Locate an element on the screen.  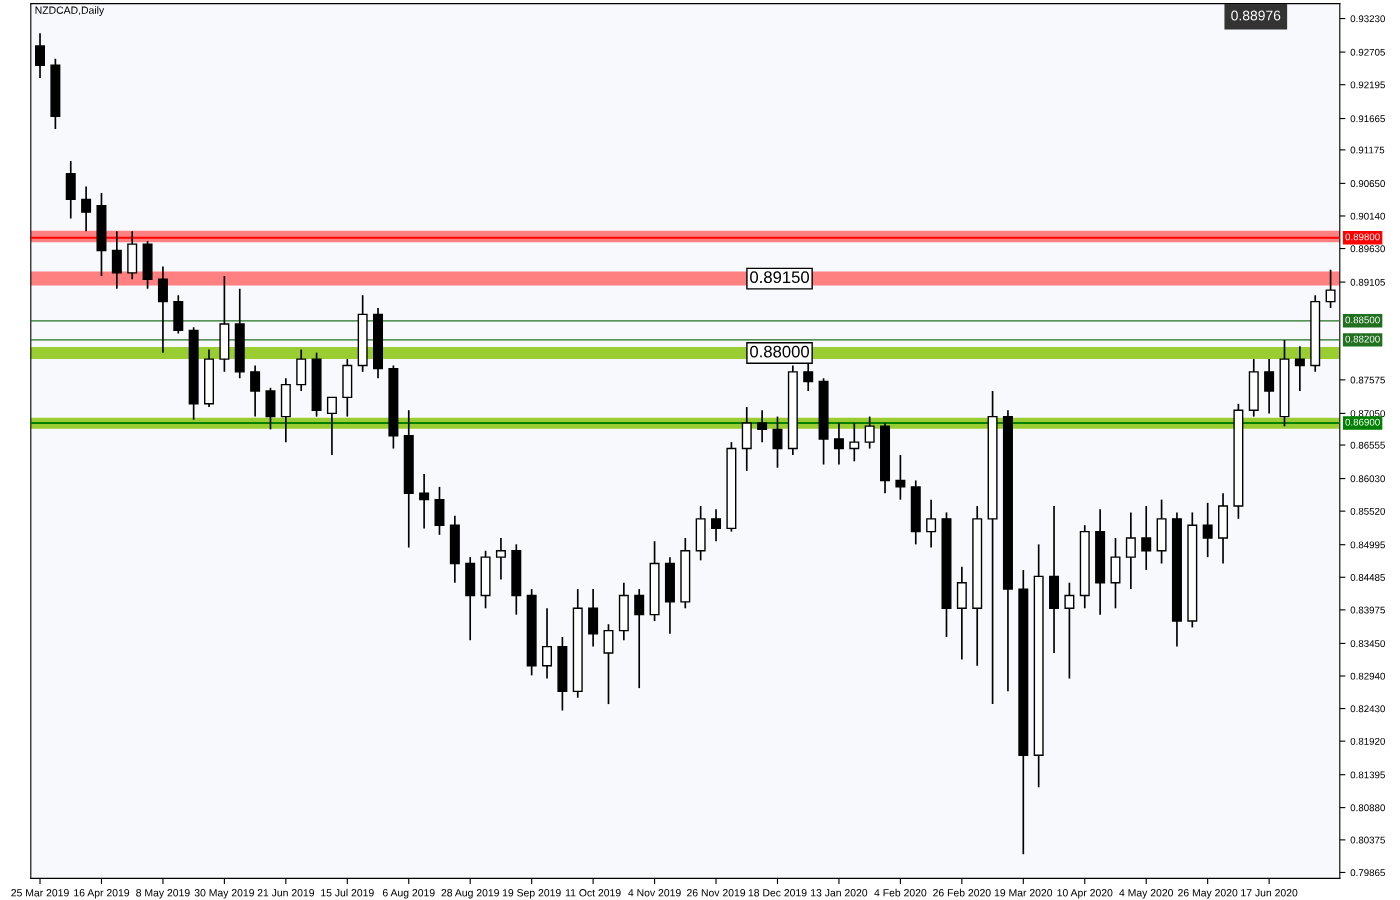
y-tick-label: 0.87050 is located at coordinates (1367, 414).